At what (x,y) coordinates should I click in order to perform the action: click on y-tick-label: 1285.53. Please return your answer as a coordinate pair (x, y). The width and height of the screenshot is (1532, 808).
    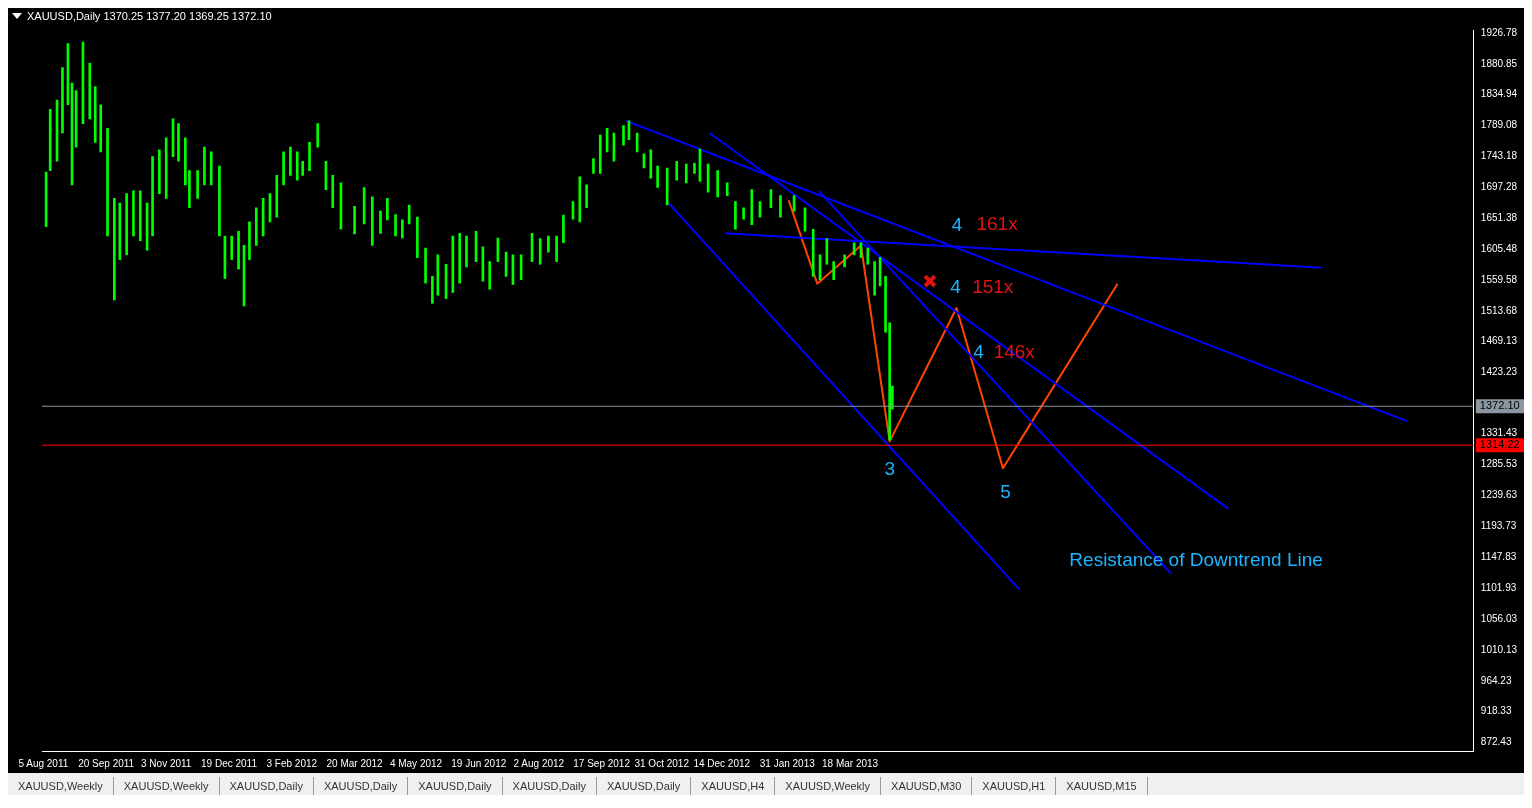
    Looking at the image, I should click on (1499, 464).